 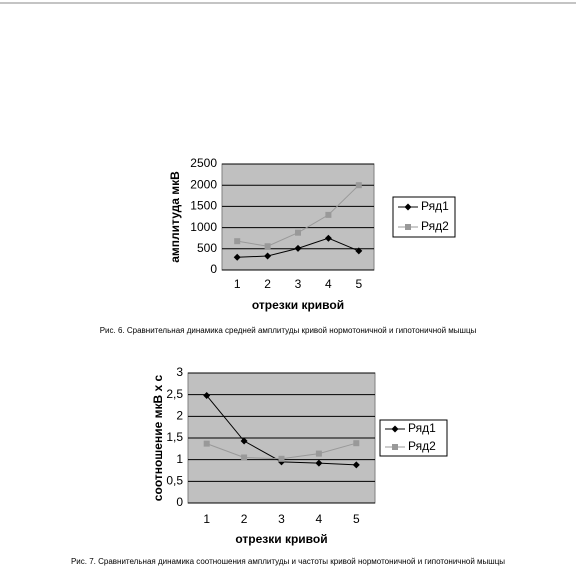 What do you see at coordinates (174, 394) in the screenshot?
I see `y-tick-label: 2,5` at bounding box center [174, 394].